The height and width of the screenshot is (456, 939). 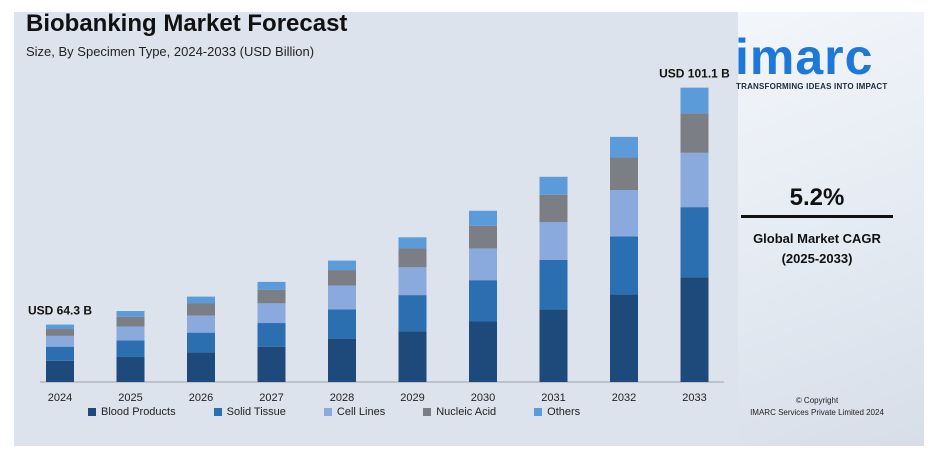 What do you see at coordinates (817, 238) in the screenshot?
I see `cagr-label-line1: Global Market CAGR` at bounding box center [817, 238].